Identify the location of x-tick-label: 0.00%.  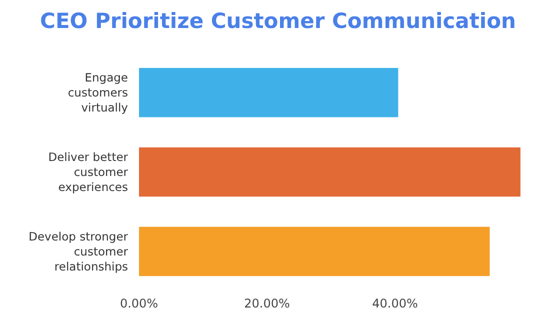
(139, 303).